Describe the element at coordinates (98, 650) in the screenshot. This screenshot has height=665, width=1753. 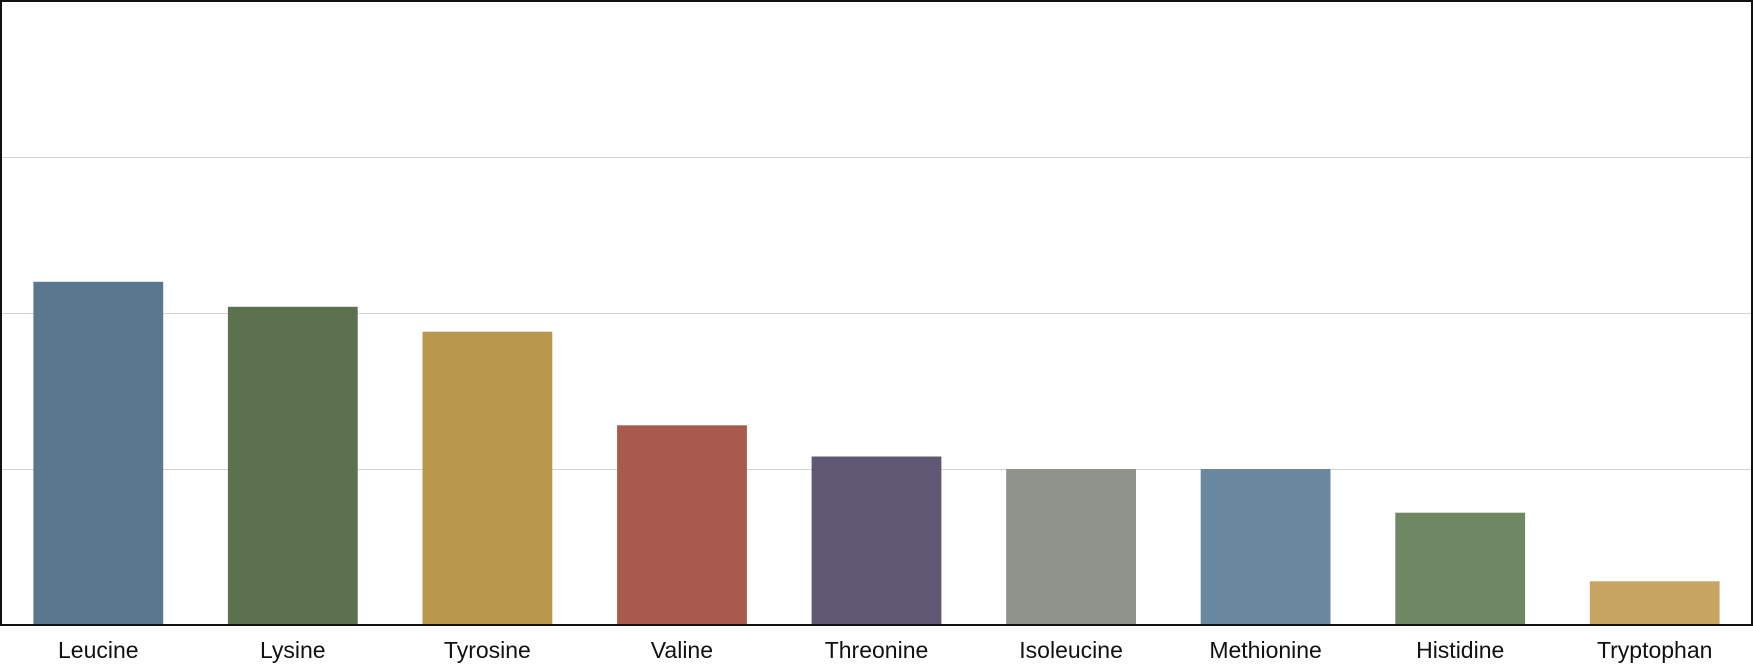
I see `x-tick-label: Leucine` at that location.